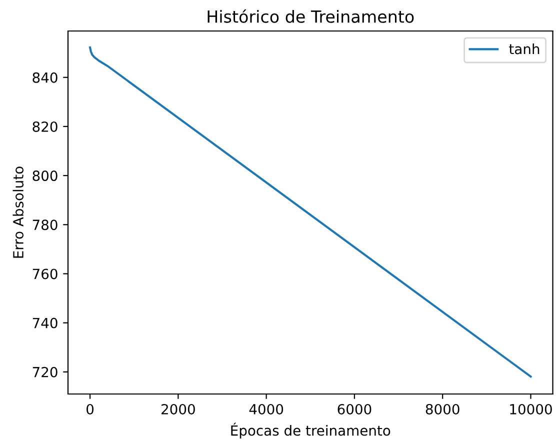 The height and width of the screenshot is (441, 556). Describe the element at coordinates (45, 176) in the screenshot. I see `y-tick-label: 800` at that location.